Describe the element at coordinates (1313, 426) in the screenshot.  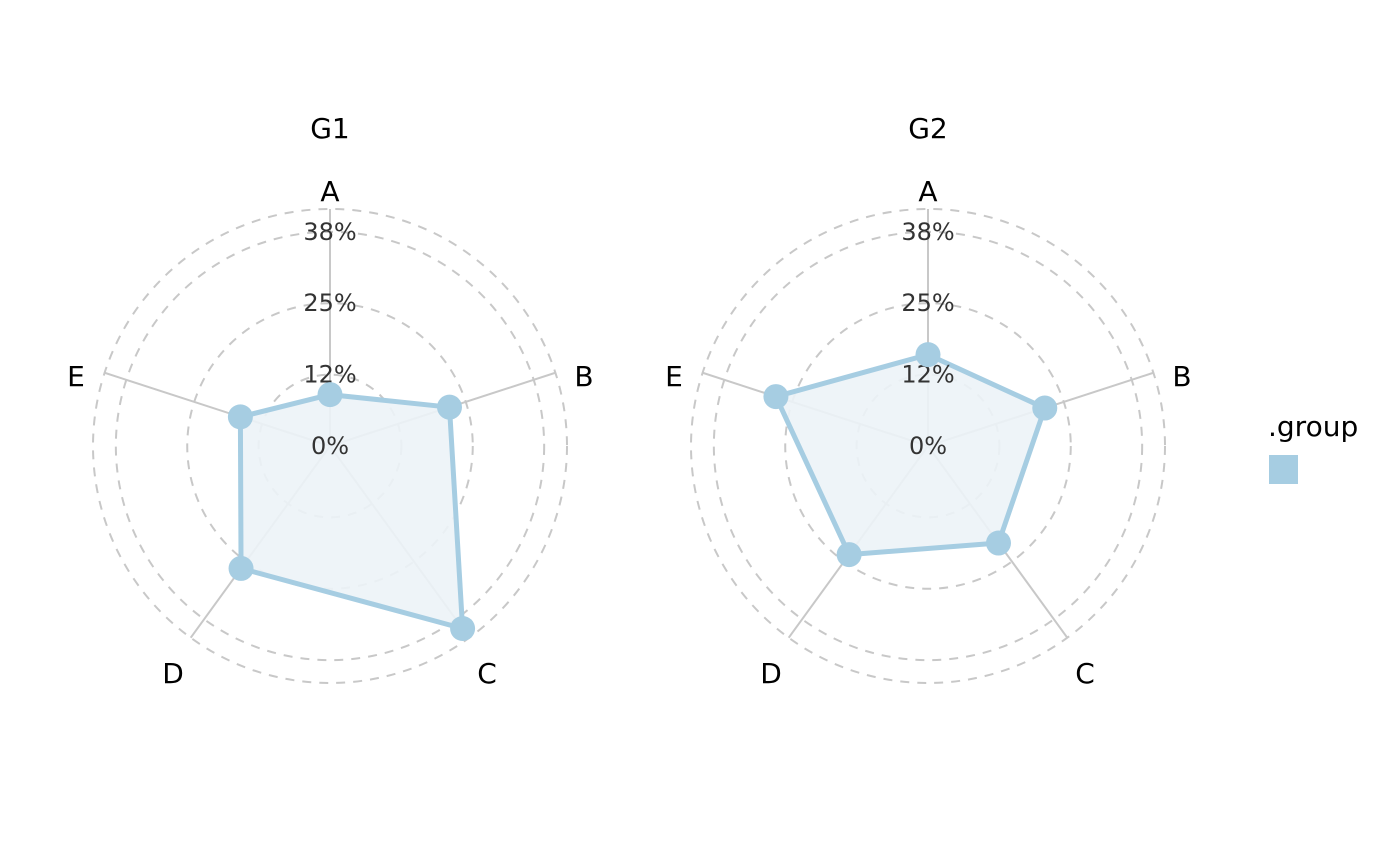
I see `legend-title: .group` at that location.